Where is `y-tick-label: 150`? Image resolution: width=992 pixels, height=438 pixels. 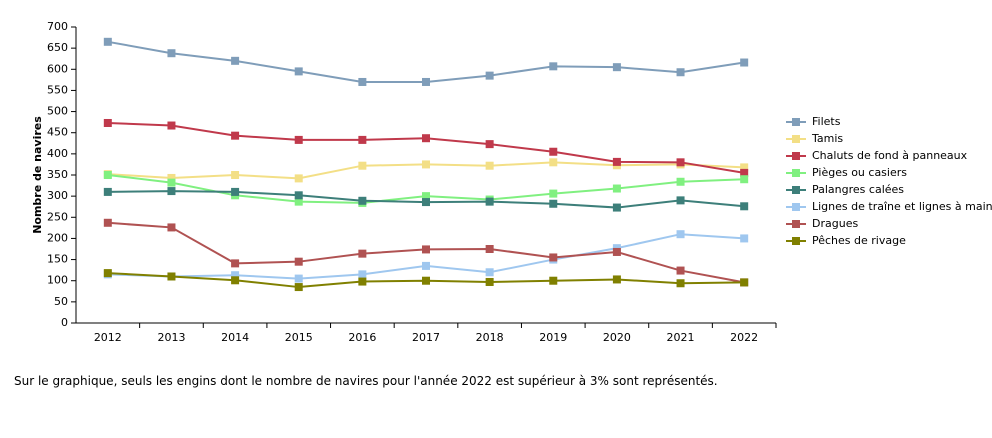 y-tick-label: 150 is located at coordinates (57, 259).